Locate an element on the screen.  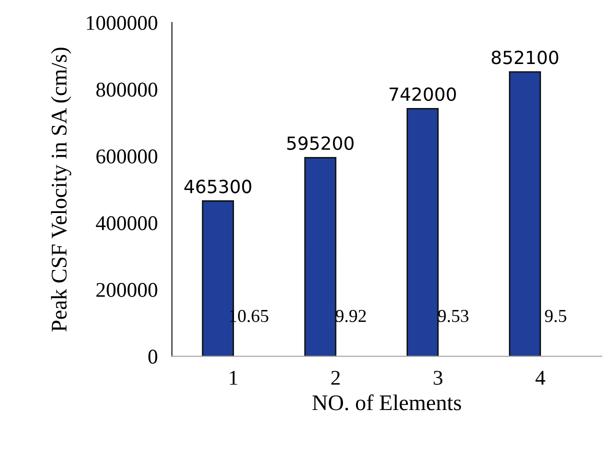
y-tick-label: 1000000 is located at coordinates (122, 23).